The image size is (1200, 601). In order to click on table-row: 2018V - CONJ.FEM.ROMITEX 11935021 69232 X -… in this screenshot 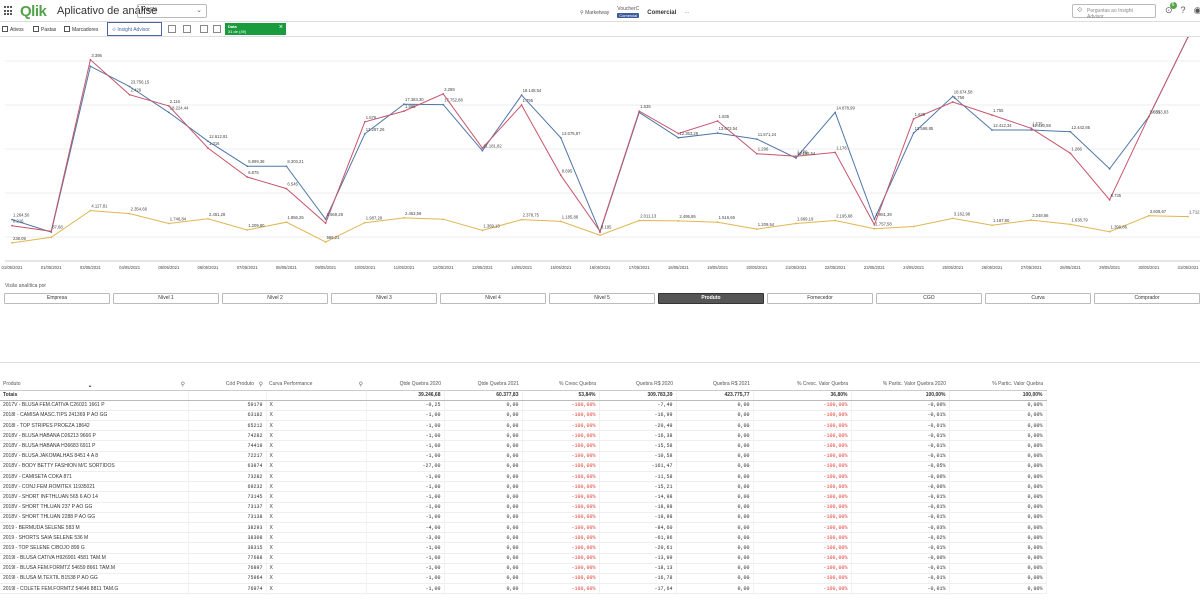, I will do `click(523, 487)`.